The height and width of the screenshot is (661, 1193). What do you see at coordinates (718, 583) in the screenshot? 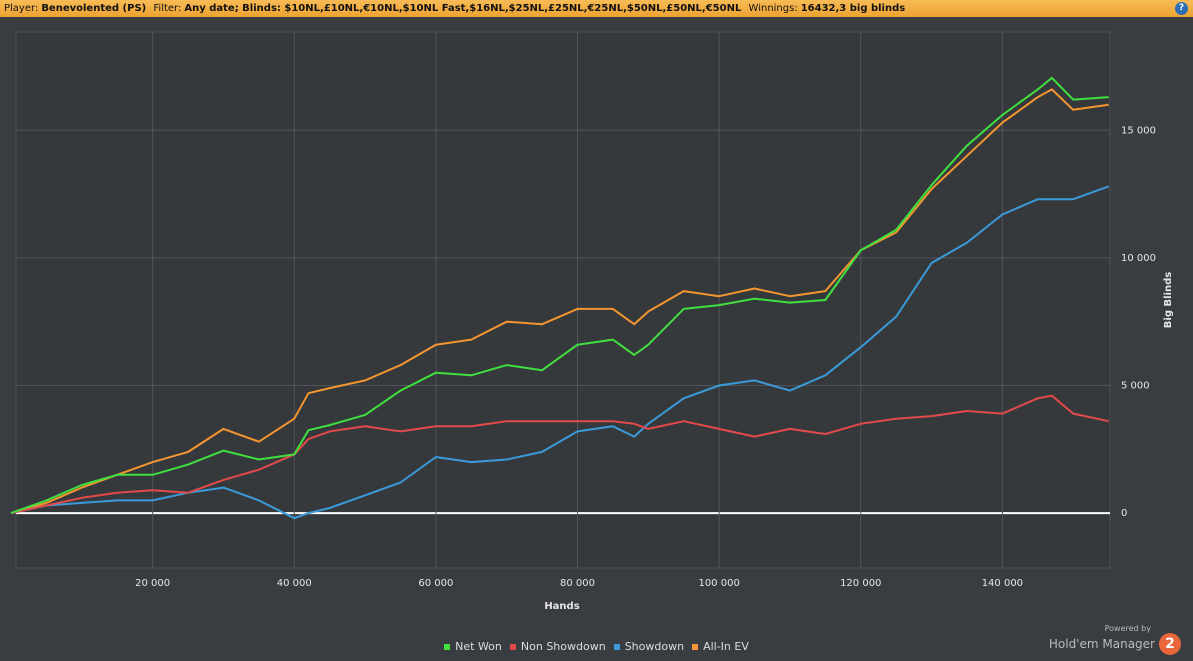
I see `x-tick-label: 100 000` at bounding box center [718, 583].